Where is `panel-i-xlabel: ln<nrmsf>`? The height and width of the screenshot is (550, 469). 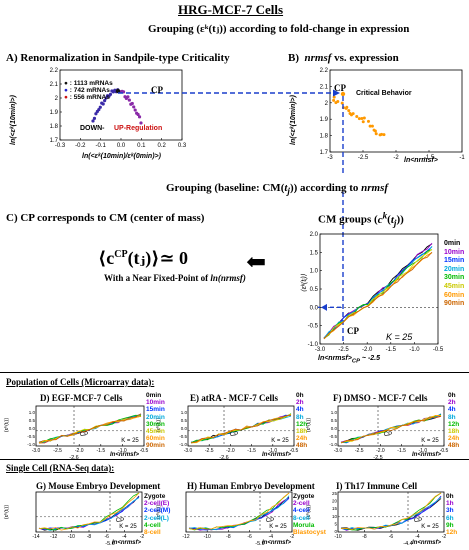 panel-i-xlabel: ln<nrmsf> is located at coordinates (427, 543).